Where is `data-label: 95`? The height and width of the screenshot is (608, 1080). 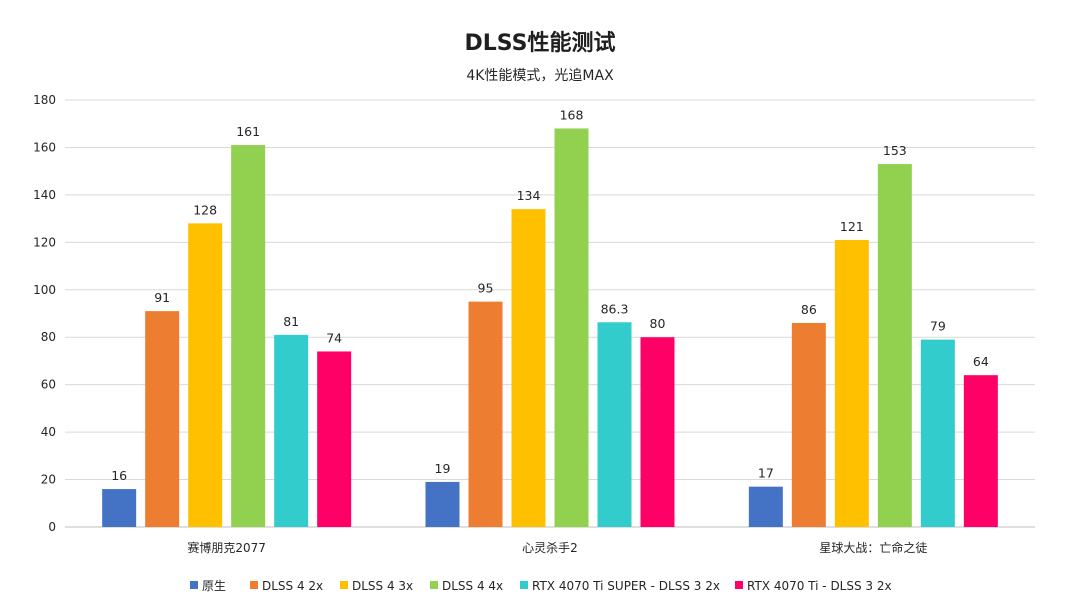
data-label: 95 is located at coordinates (486, 288).